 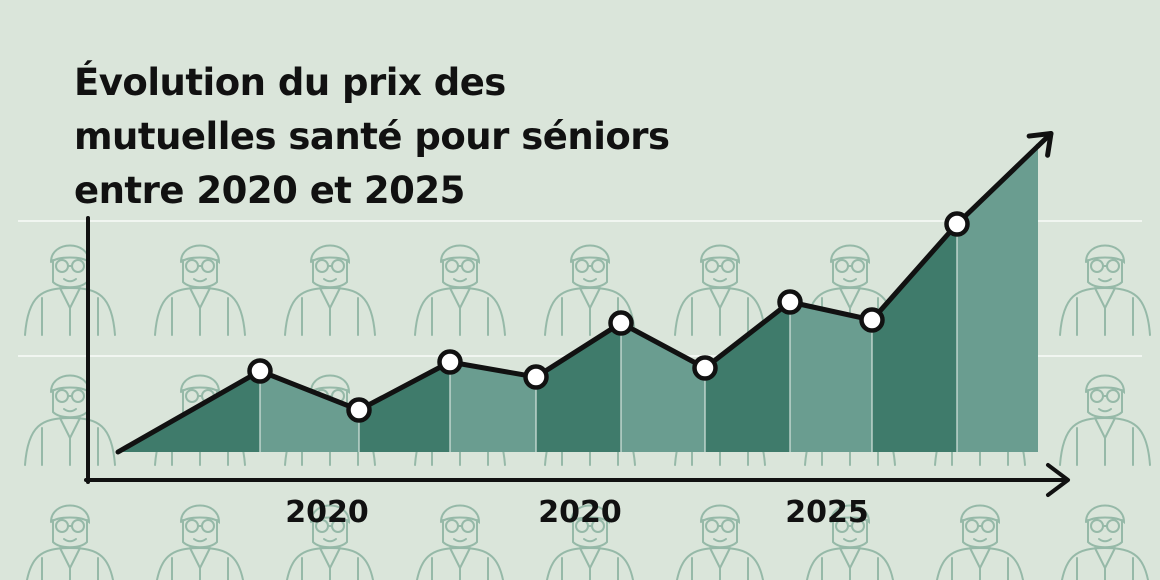 What do you see at coordinates (1058, 480) in the screenshot?
I see `x-axis-arrowhead` at bounding box center [1058, 480].